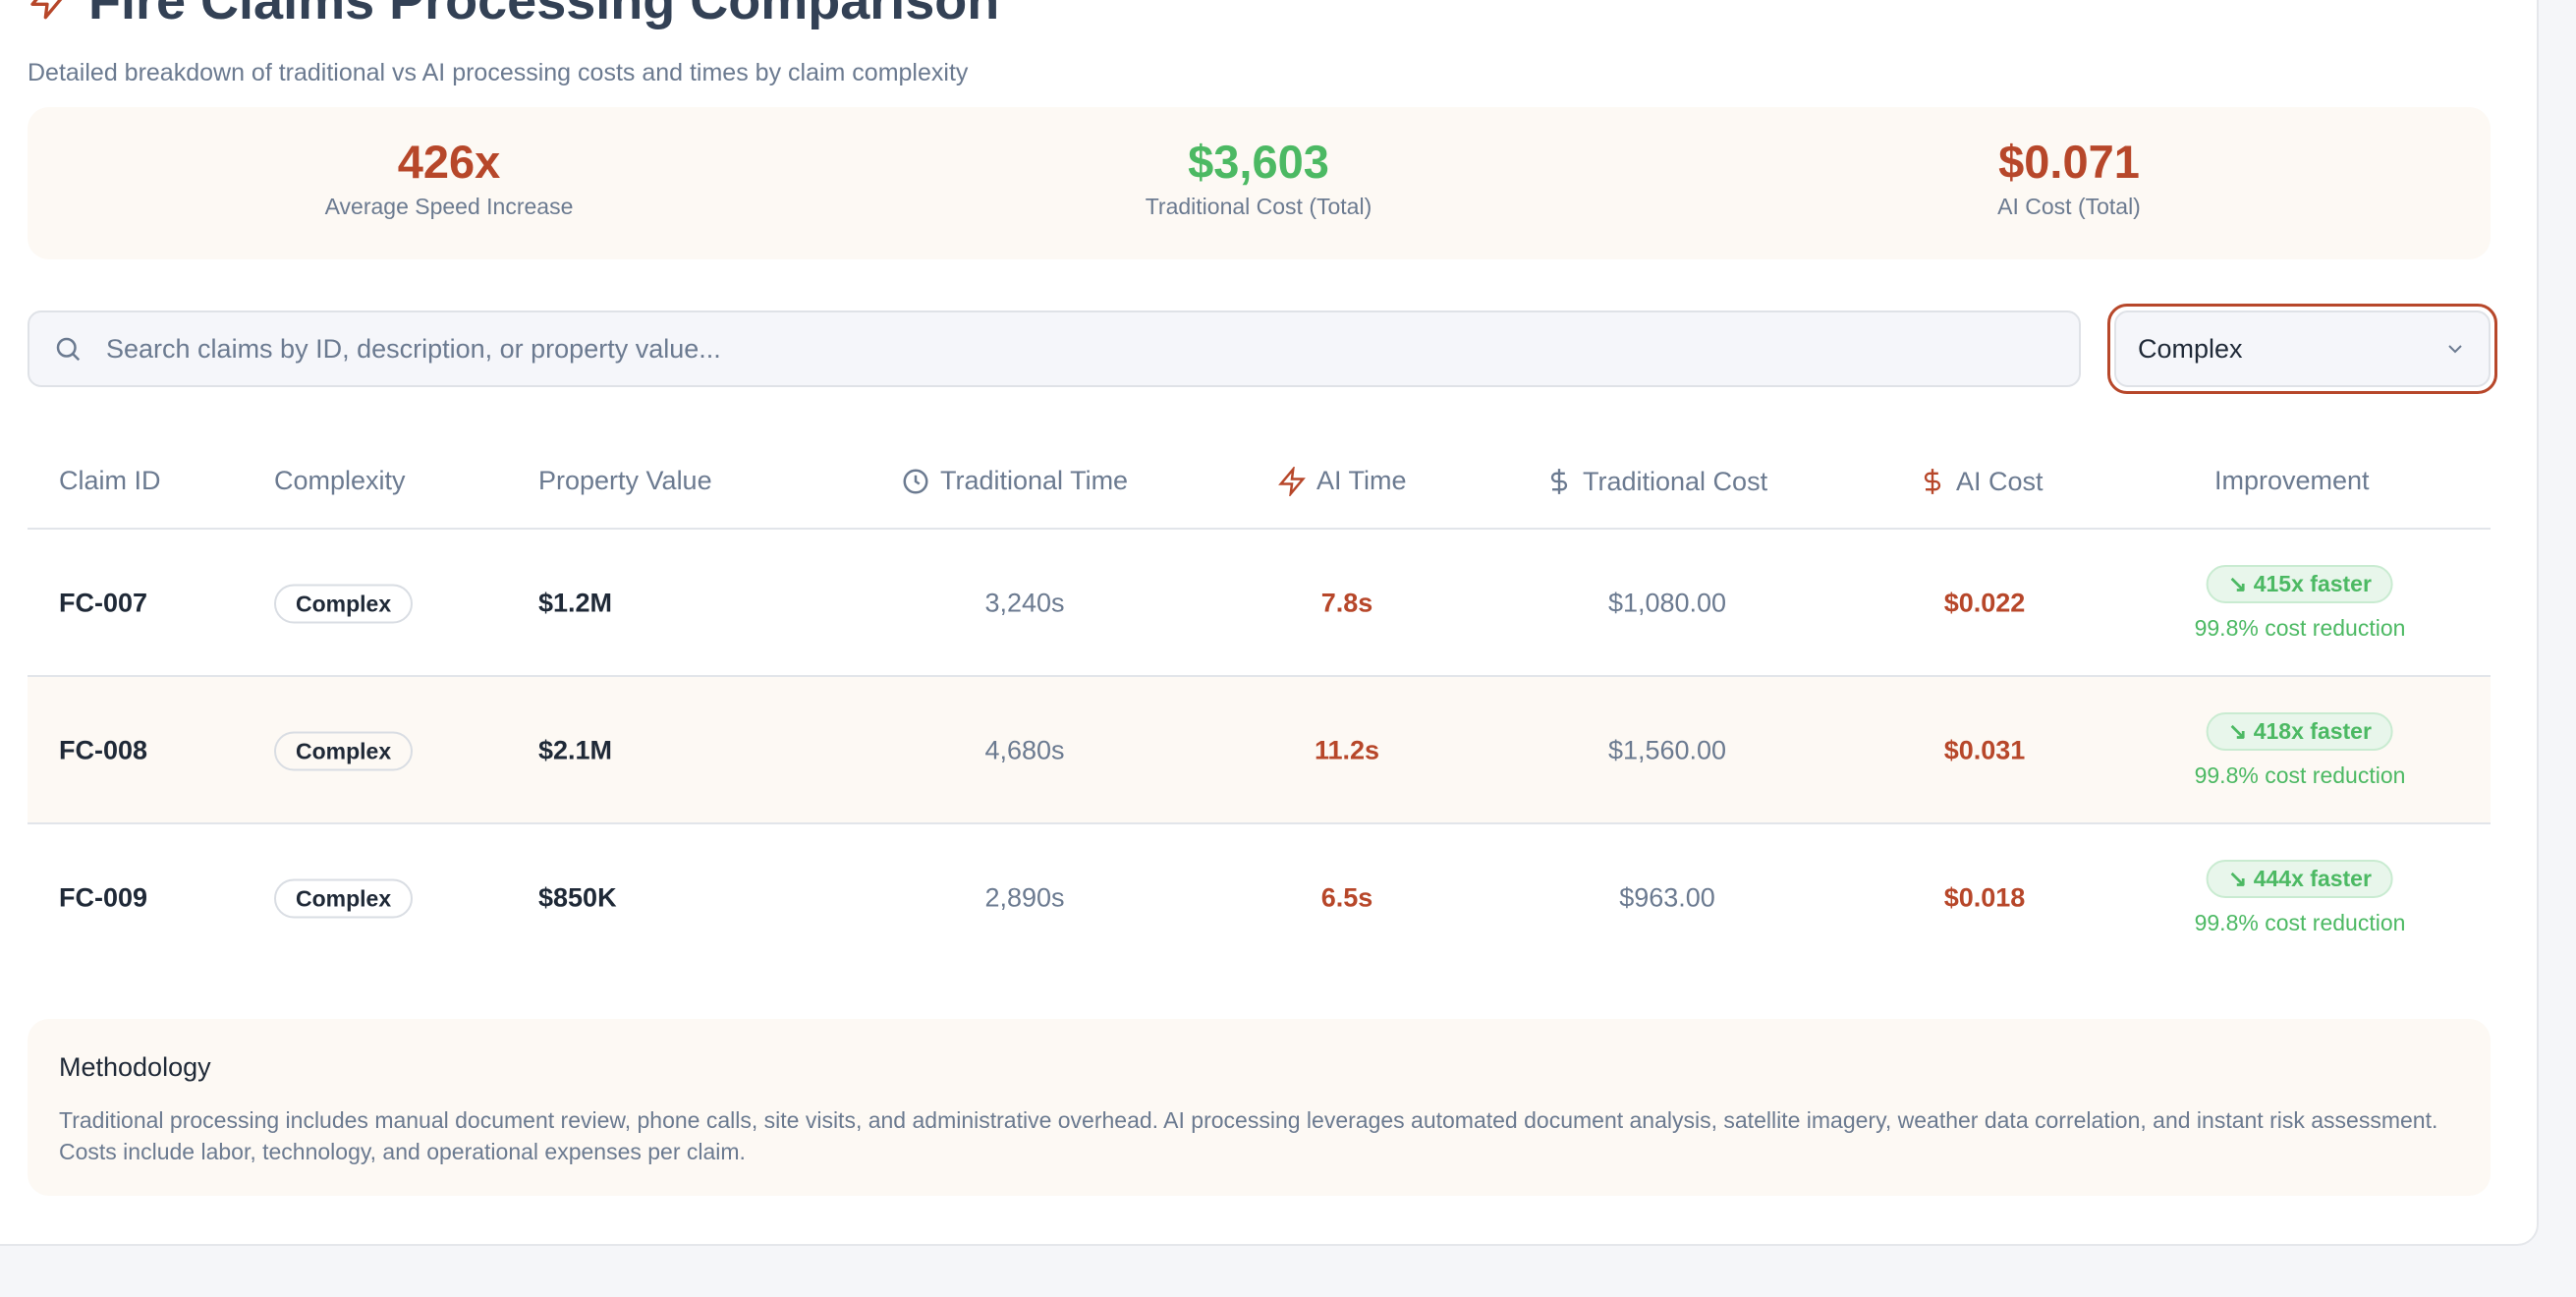 The height and width of the screenshot is (1297, 2576). I want to click on improvement: ↘ 418x faster 99.8% cost reduction, so click(2300, 750).